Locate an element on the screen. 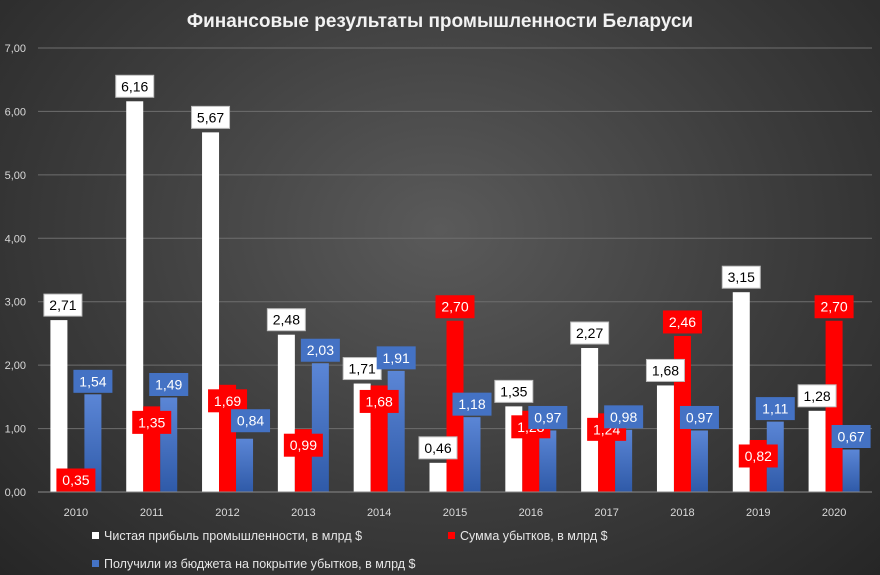  x-tick-label: 2018 is located at coordinates (682, 513).